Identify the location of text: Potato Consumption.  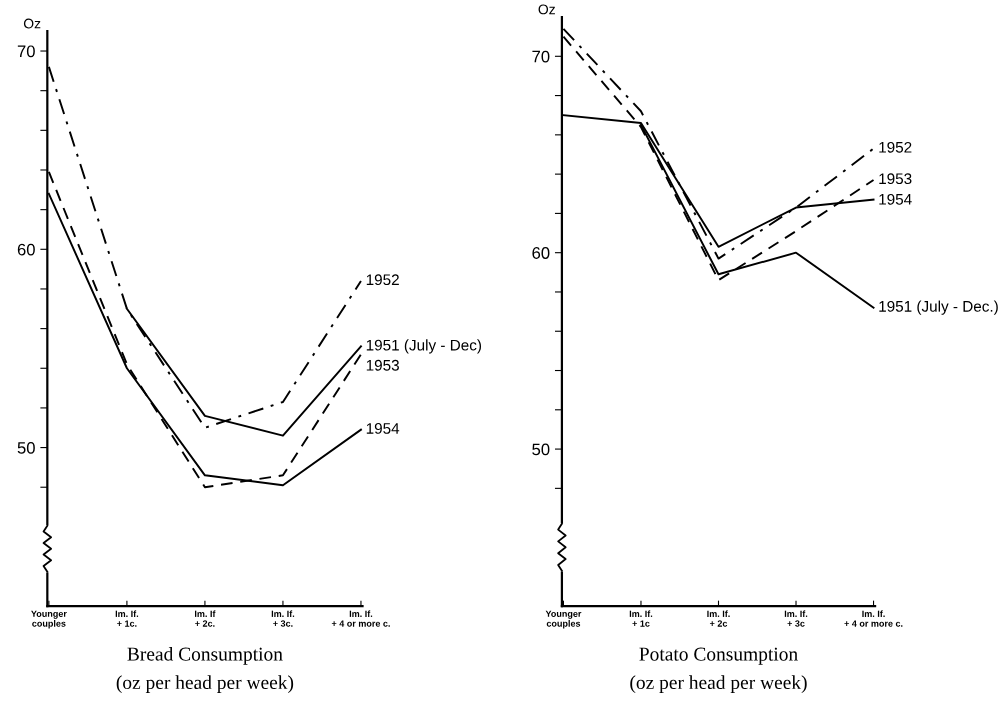
(718, 656).